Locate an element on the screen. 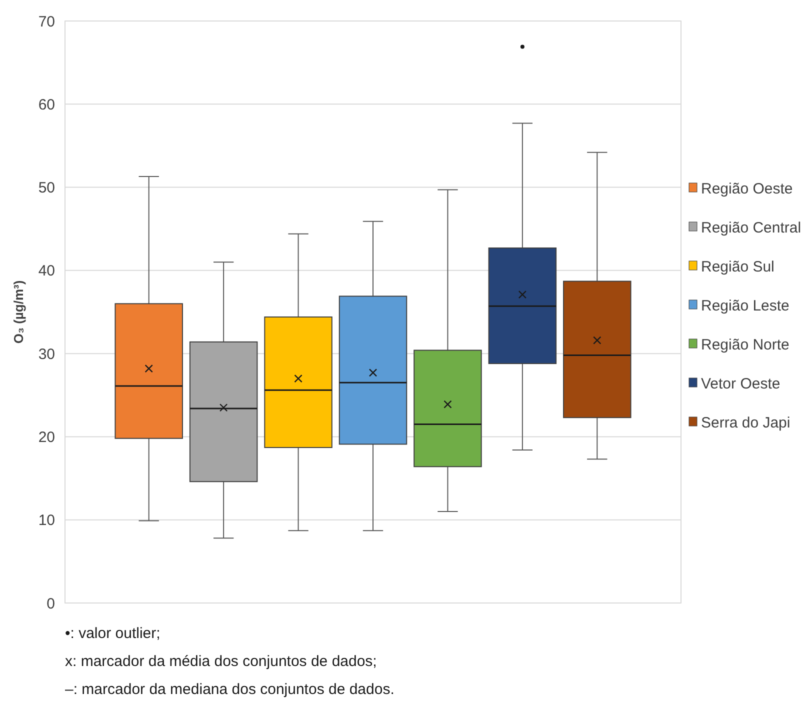  legend-label: Região Central is located at coordinates (751, 227).